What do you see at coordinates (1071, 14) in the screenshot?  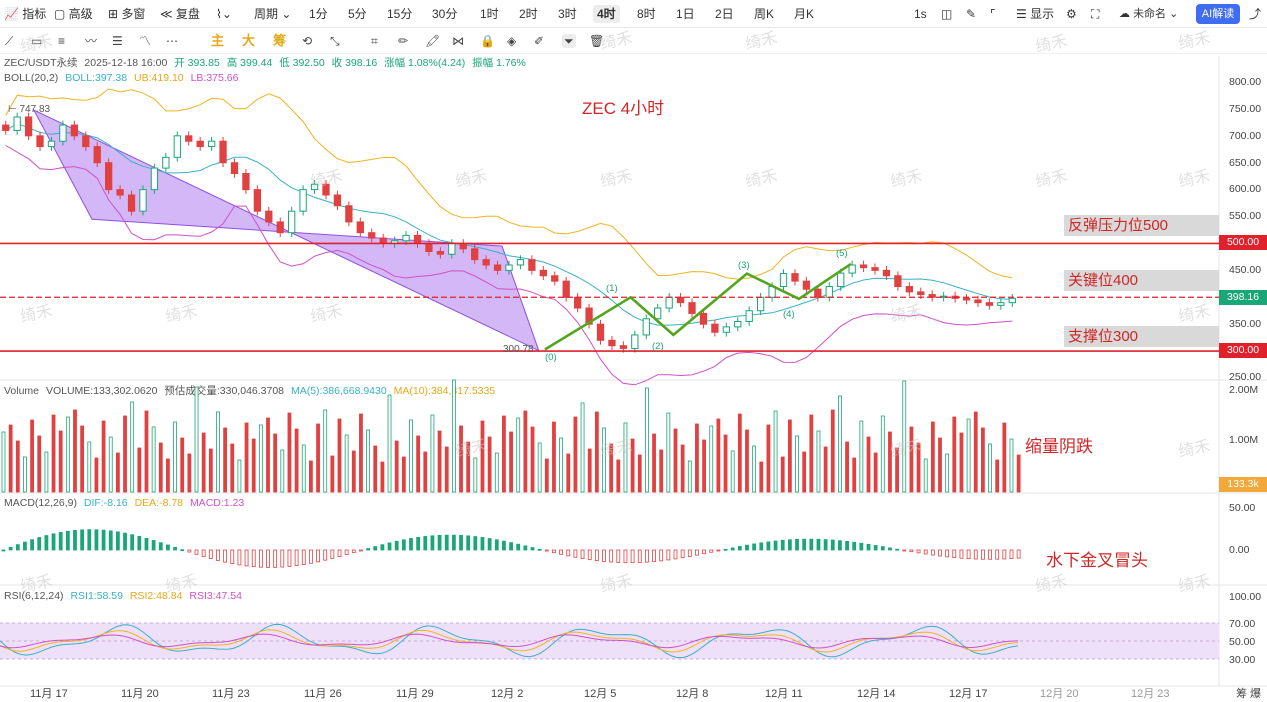 I see `gear-icon: ⚙` at bounding box center [1071, 14].